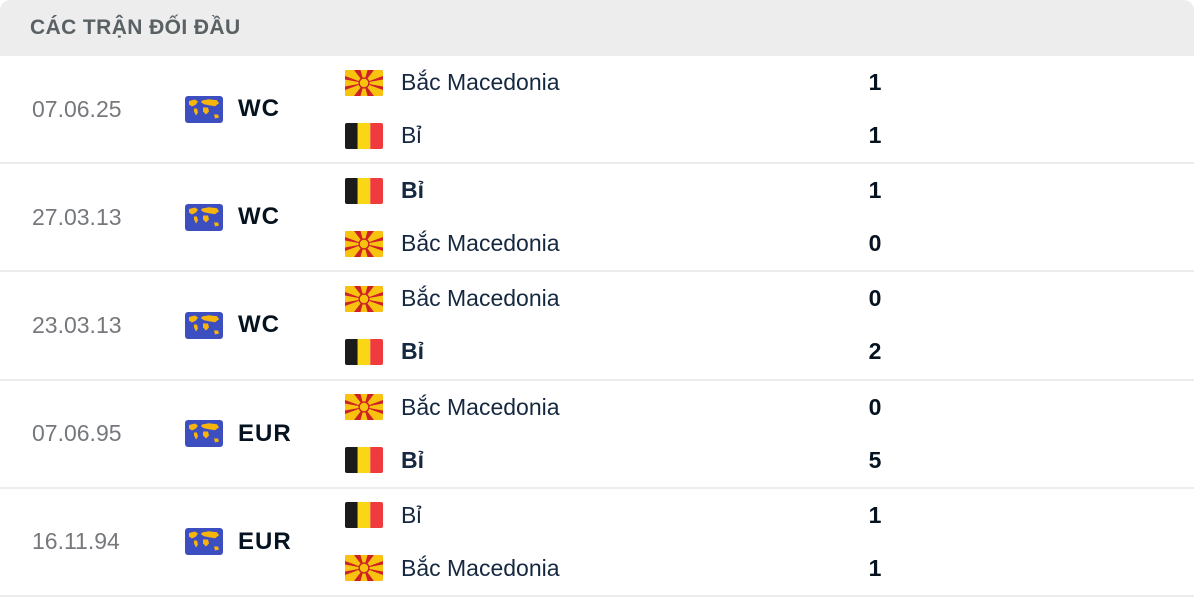 Image resolution: width=1194 pixels, height=597 pixels. I want to click on section-title: CÁC TRẬN ĐỐI ĐẦU, so click(135, 27).